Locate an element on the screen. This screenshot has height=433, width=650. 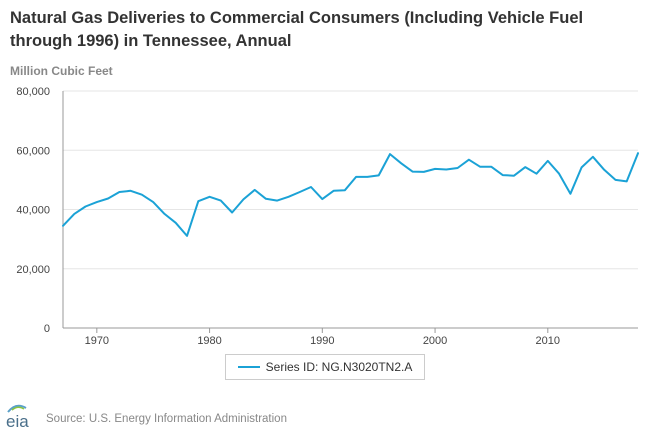
y-tick-label: 80,000 is located at coordinates (33, 92).